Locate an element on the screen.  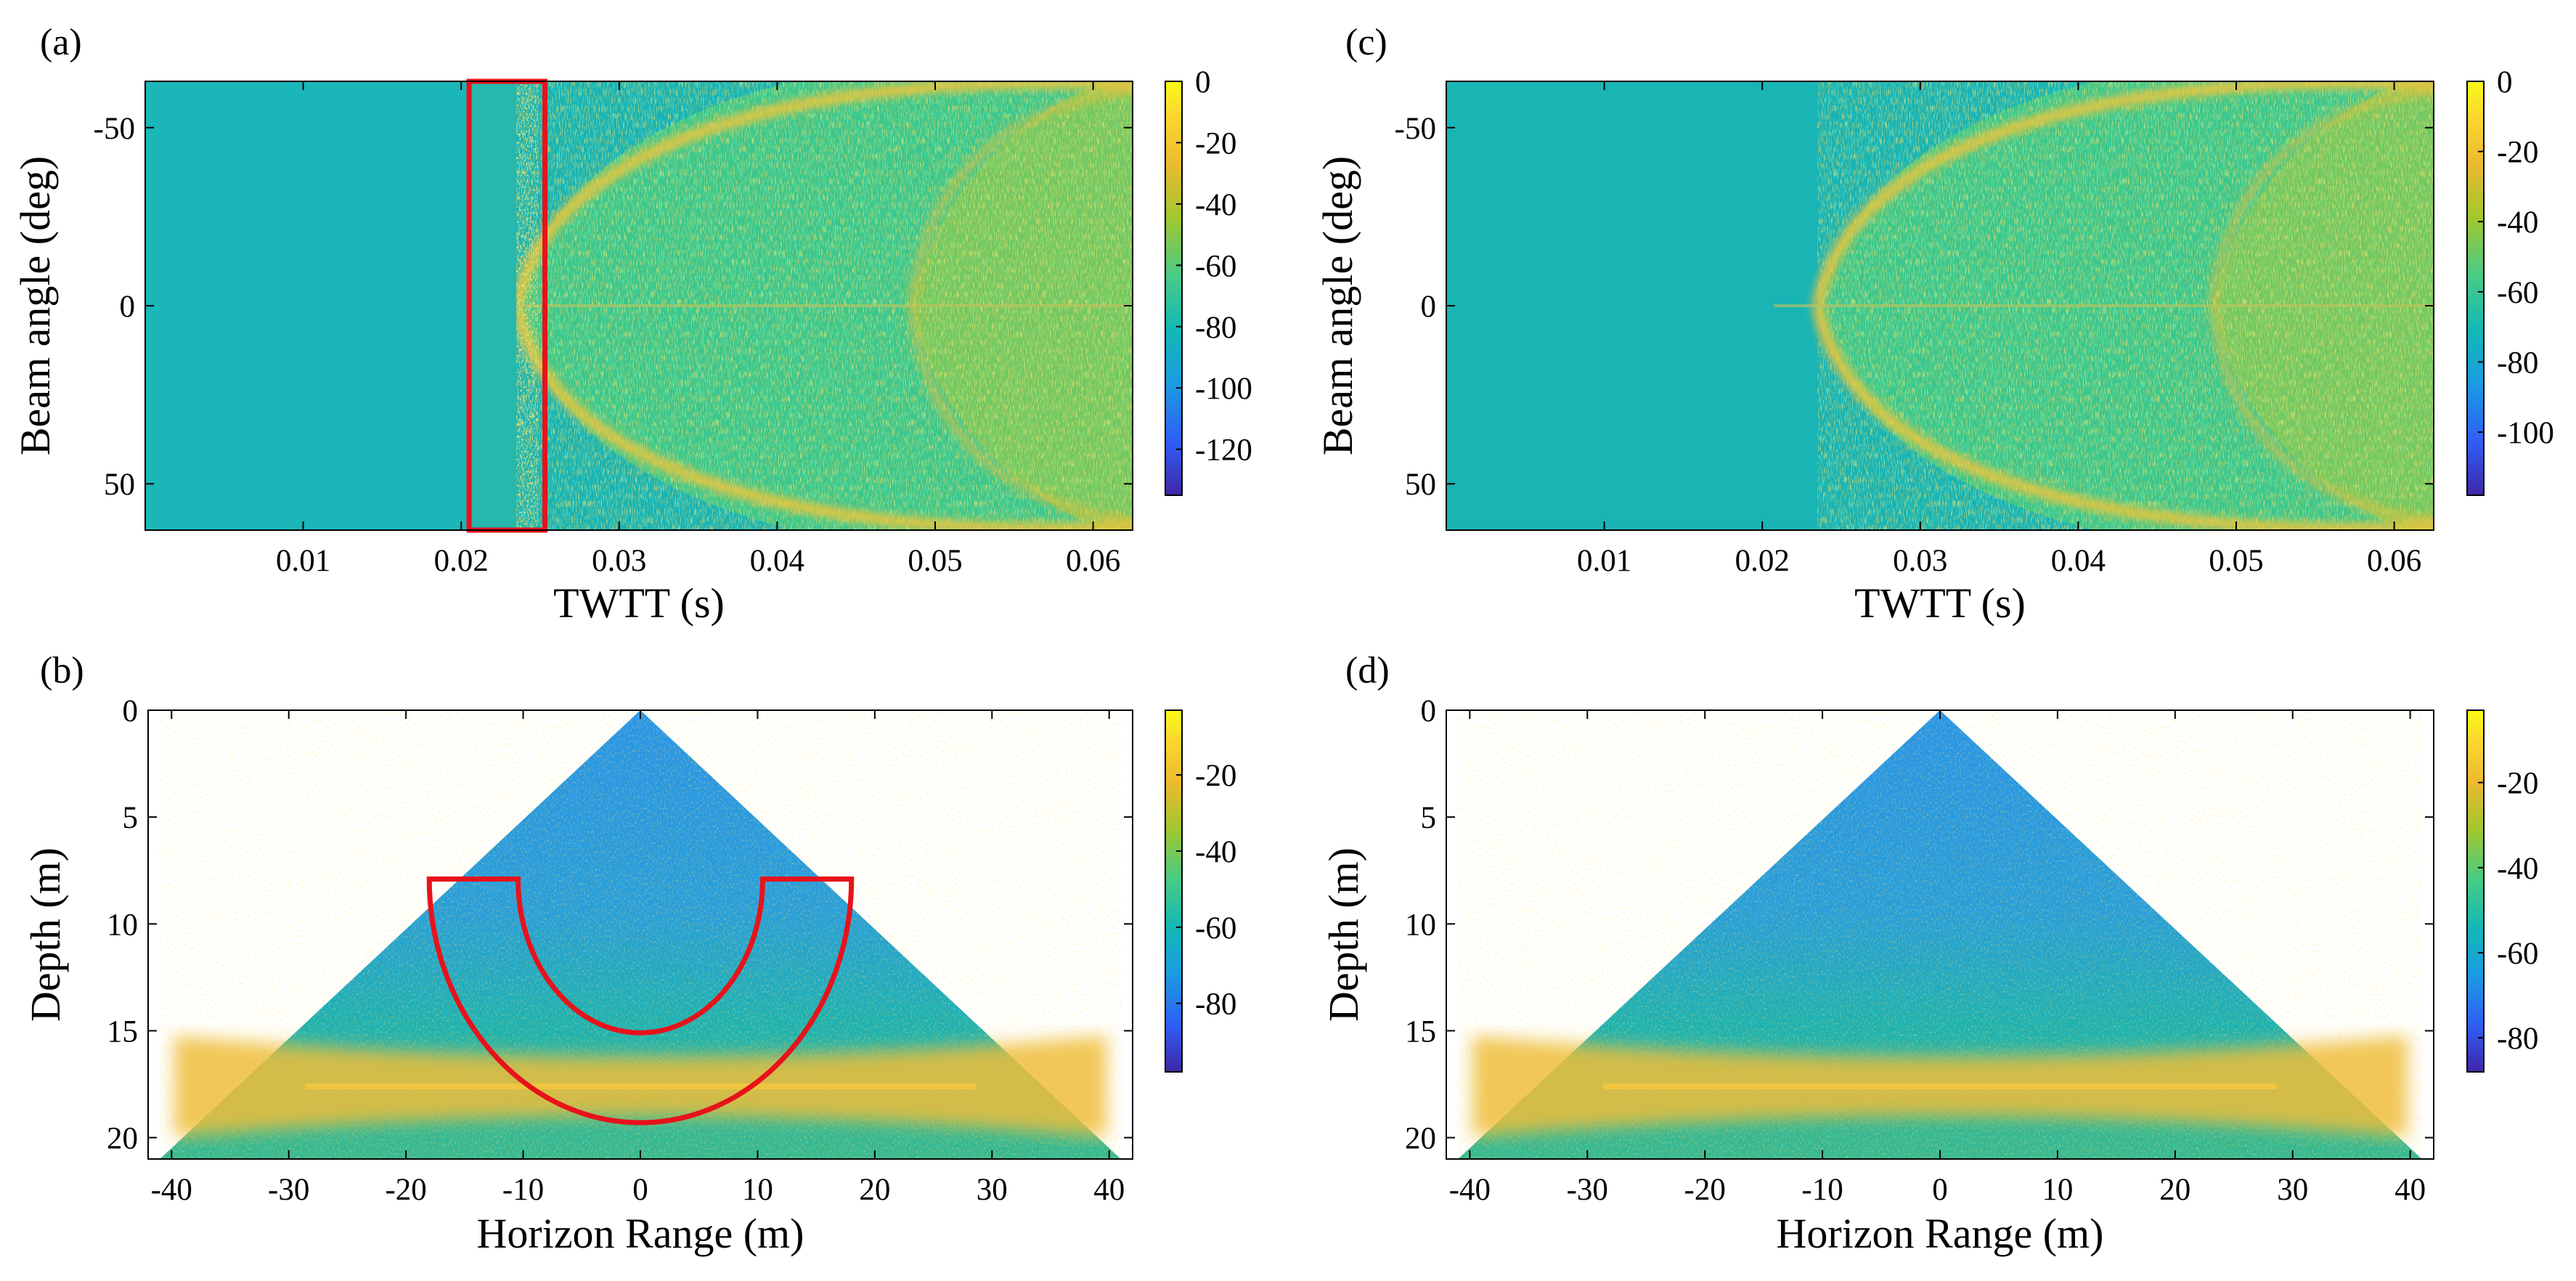
annotation-half-annulus is located at coordinates (640, 1001).